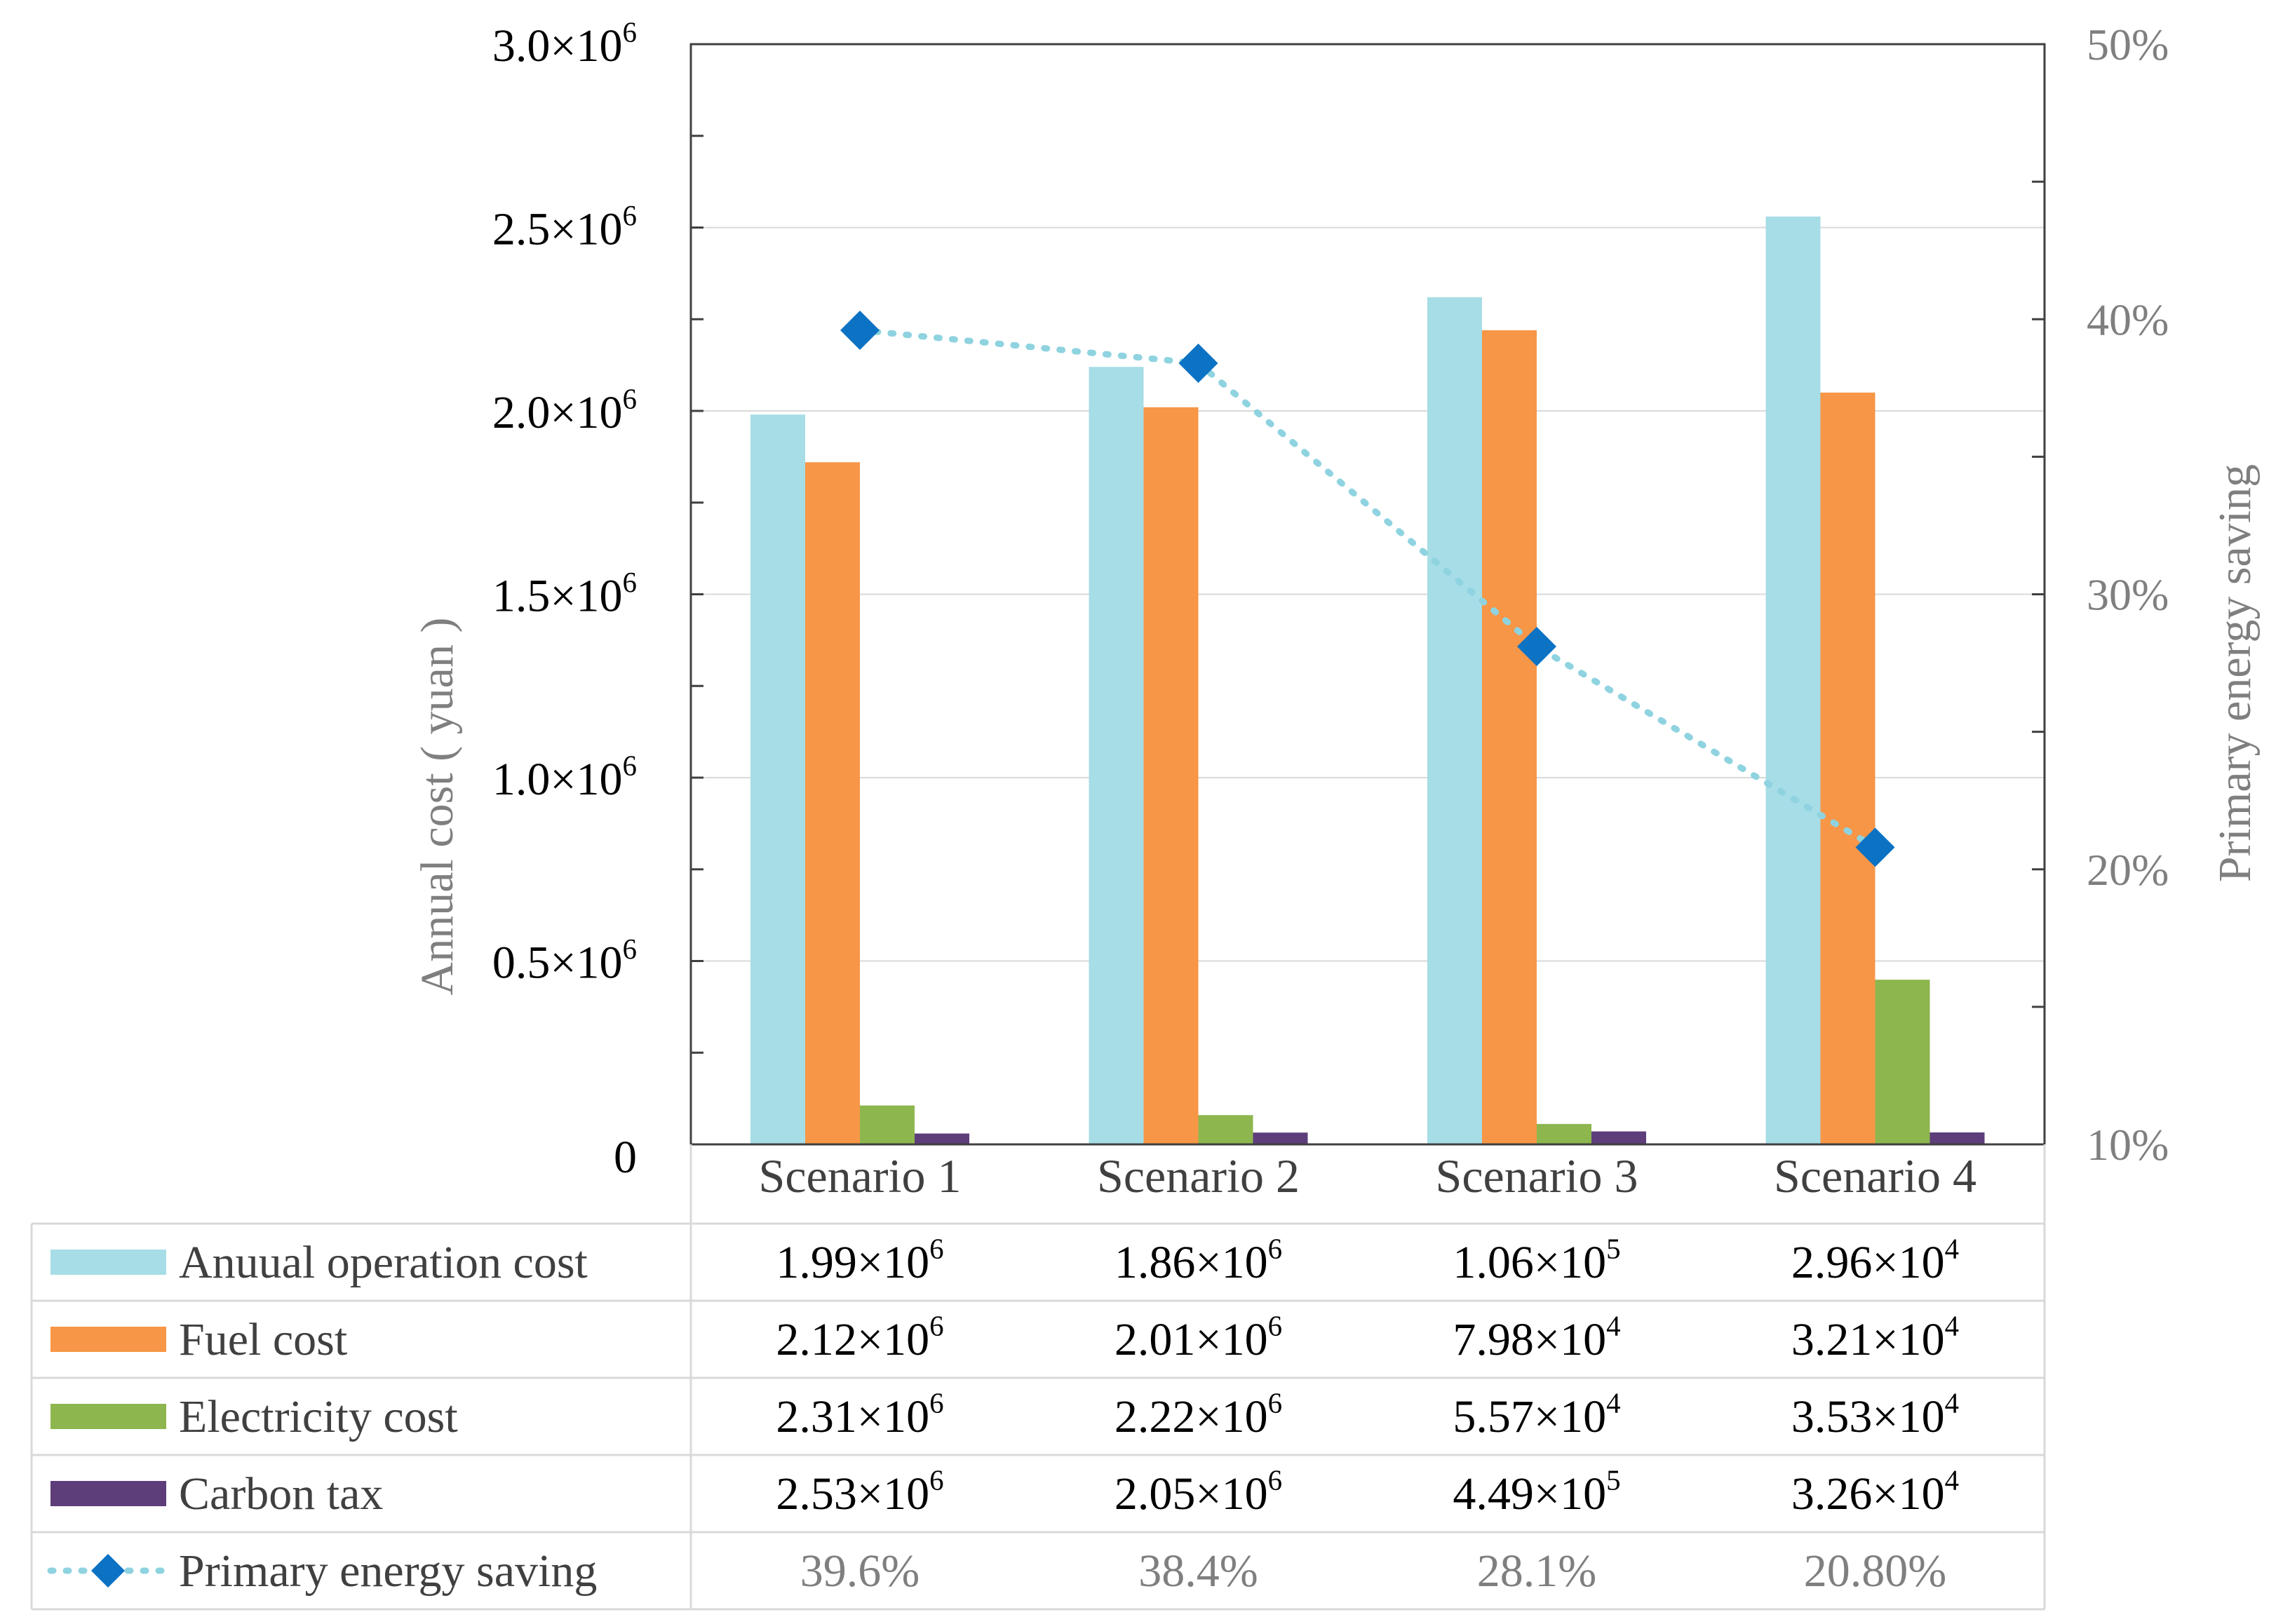  What do you see at coordinates (564, 961) in the screenshot?
I see `y-tick-label: 0.5×10⁶` at bounding box center [564, 961].